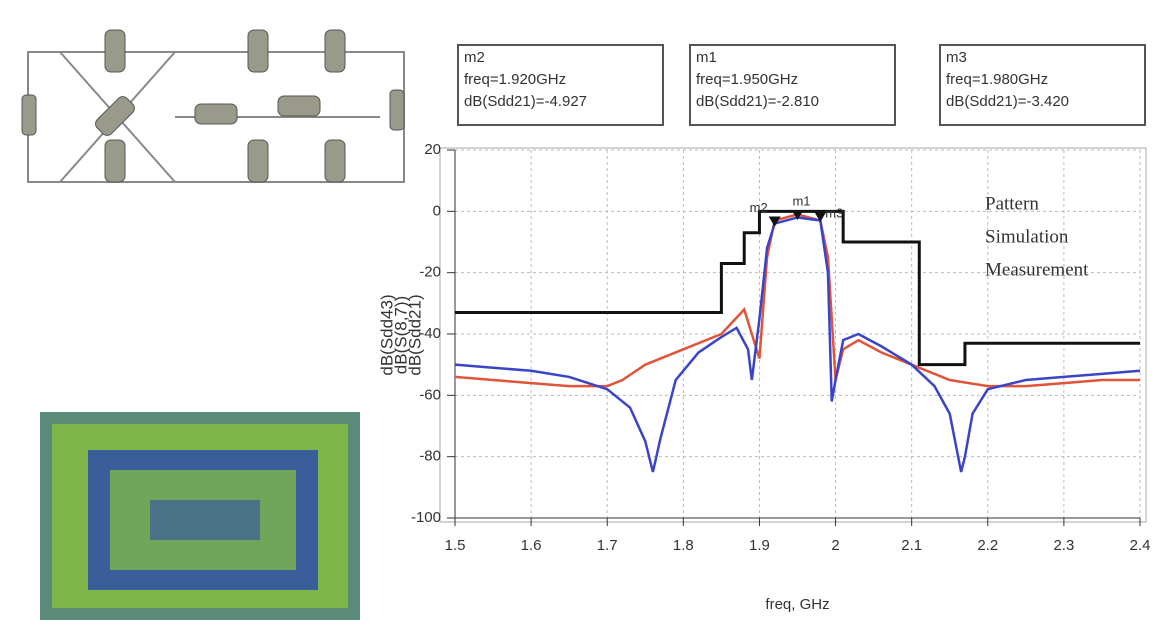 The image size is (1161, 626). I want to click on marker-freq: freq=1.950GHz, so click(747, 79).